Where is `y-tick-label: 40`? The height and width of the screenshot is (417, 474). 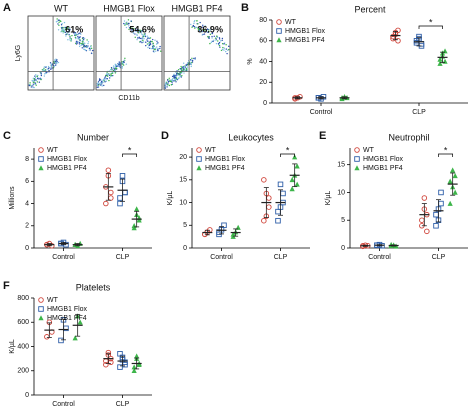
y-tick-label: 40 is located at coordinates (263, 61).